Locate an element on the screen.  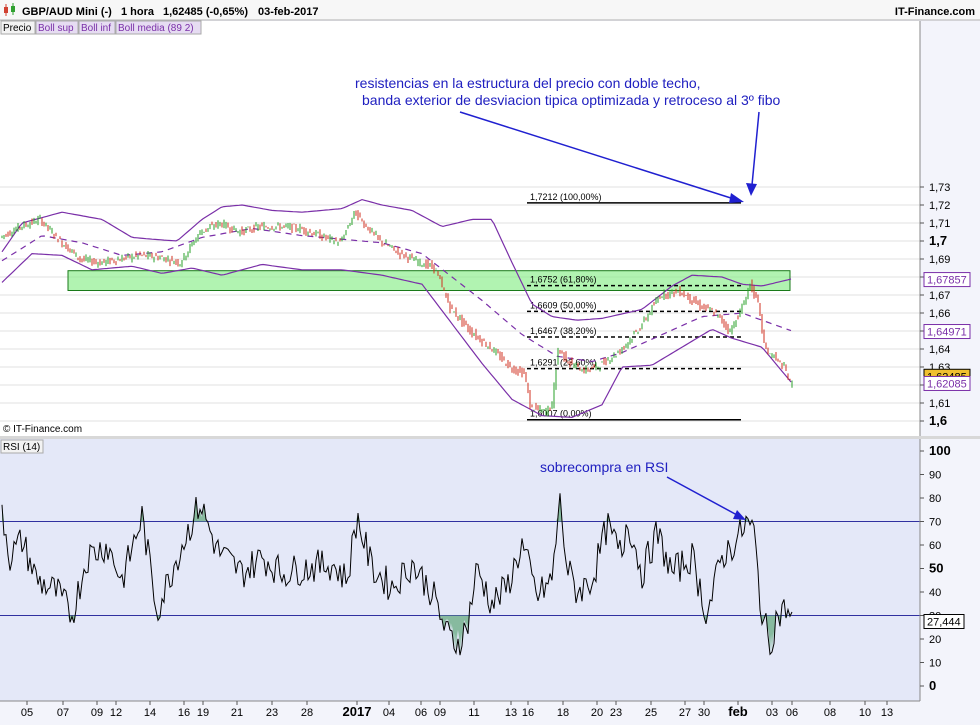
fib-label: 1,6609 (50,00%) is located at coordinates (563, 305).